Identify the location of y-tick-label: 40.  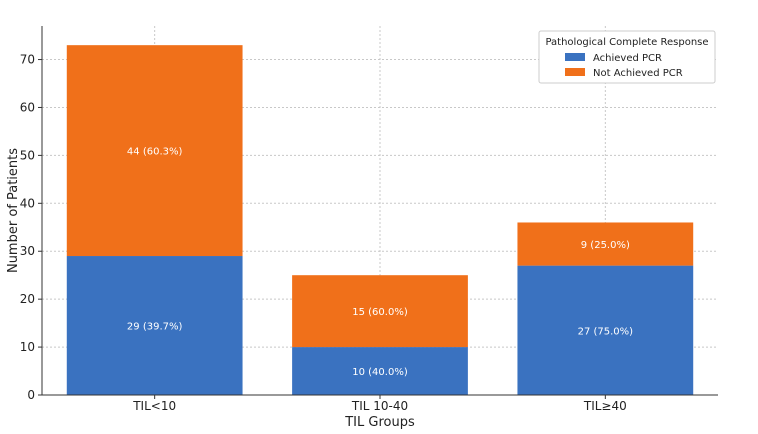
(27, 203).